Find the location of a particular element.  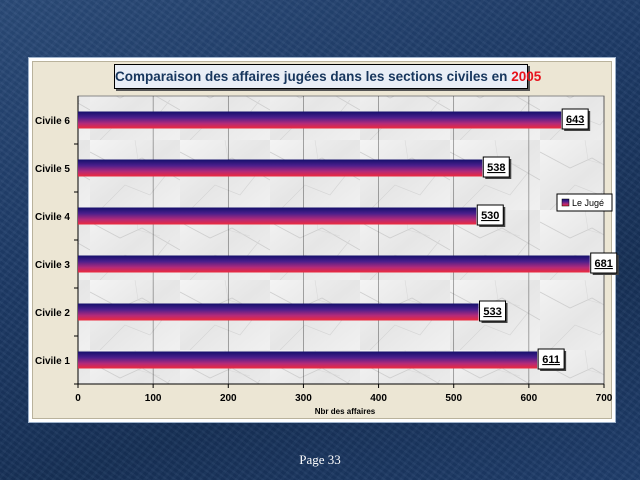

category-label: Civile 5 is located at coordinates (52, 169).